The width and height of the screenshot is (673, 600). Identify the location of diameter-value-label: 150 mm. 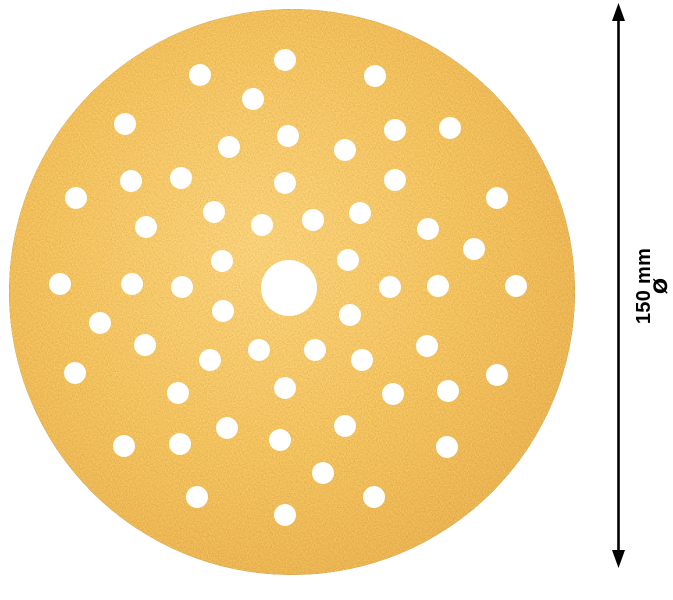
(644, 286).